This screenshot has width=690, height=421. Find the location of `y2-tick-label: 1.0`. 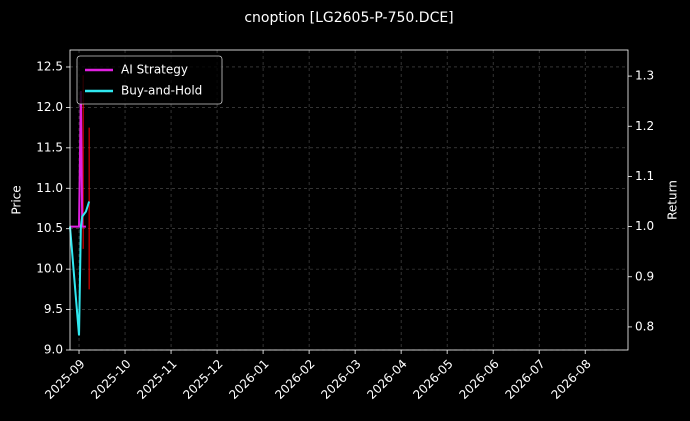

y2-tick-label: 1.0 is located at coordinates (644, 226).